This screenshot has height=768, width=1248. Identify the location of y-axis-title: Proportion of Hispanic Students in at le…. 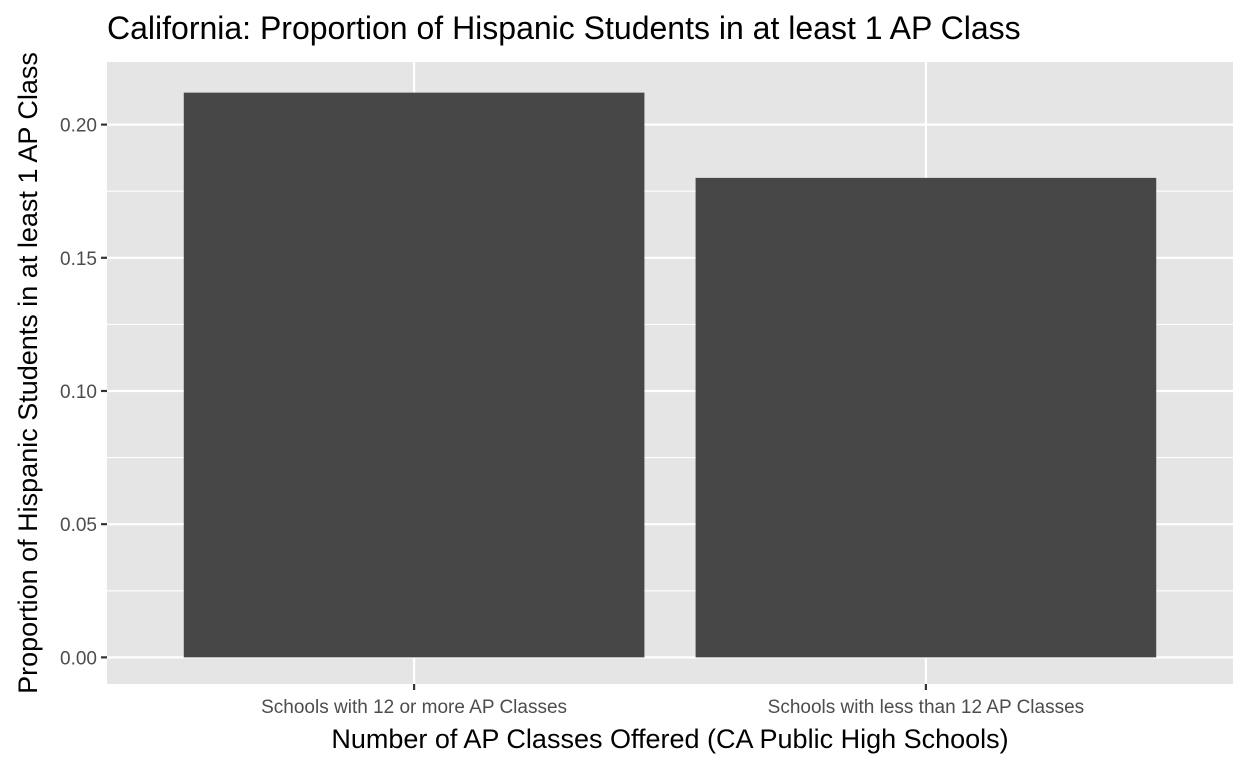
(28, 373).